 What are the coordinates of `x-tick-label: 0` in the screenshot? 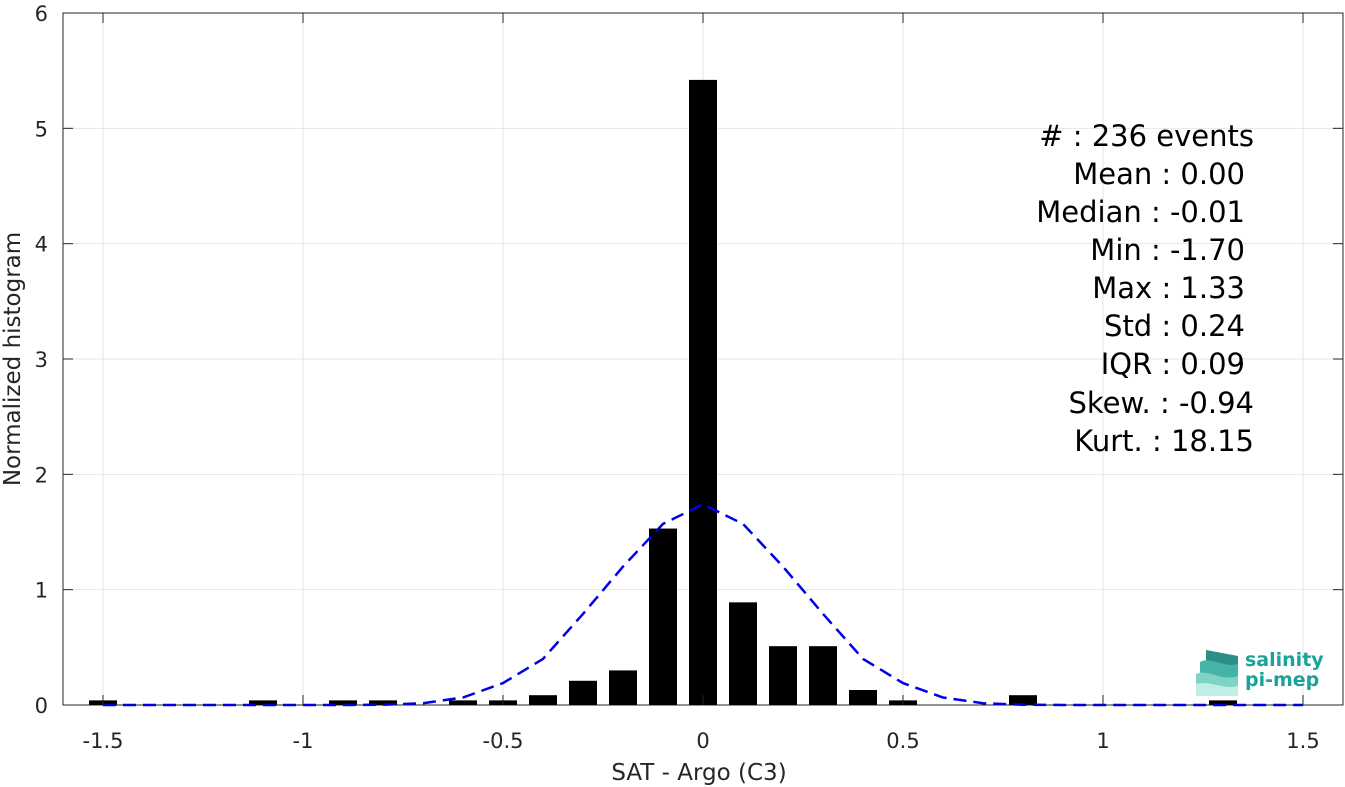 It's located at (702, 741).